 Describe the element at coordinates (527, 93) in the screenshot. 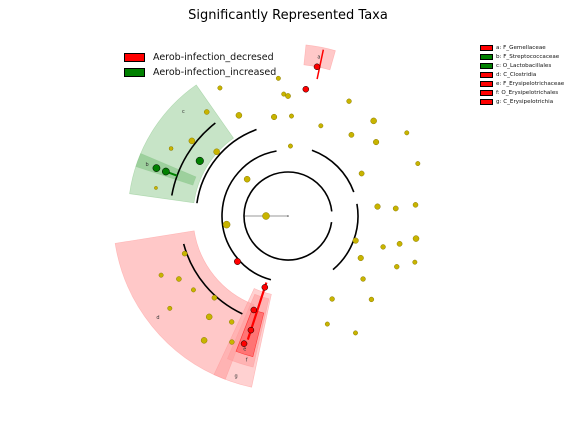

I see `taxa-key-label: f: O_Erysipelotrichales` at that location.